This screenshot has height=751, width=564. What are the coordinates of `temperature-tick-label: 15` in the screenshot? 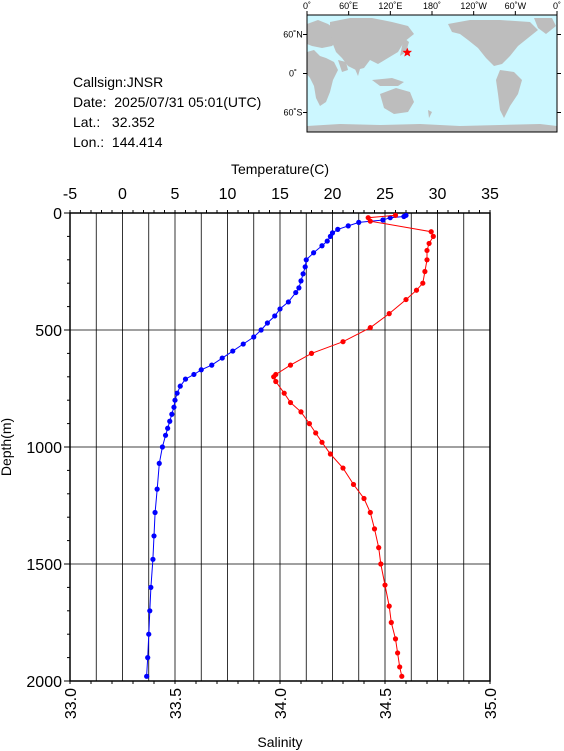 It's located at (280, 194).